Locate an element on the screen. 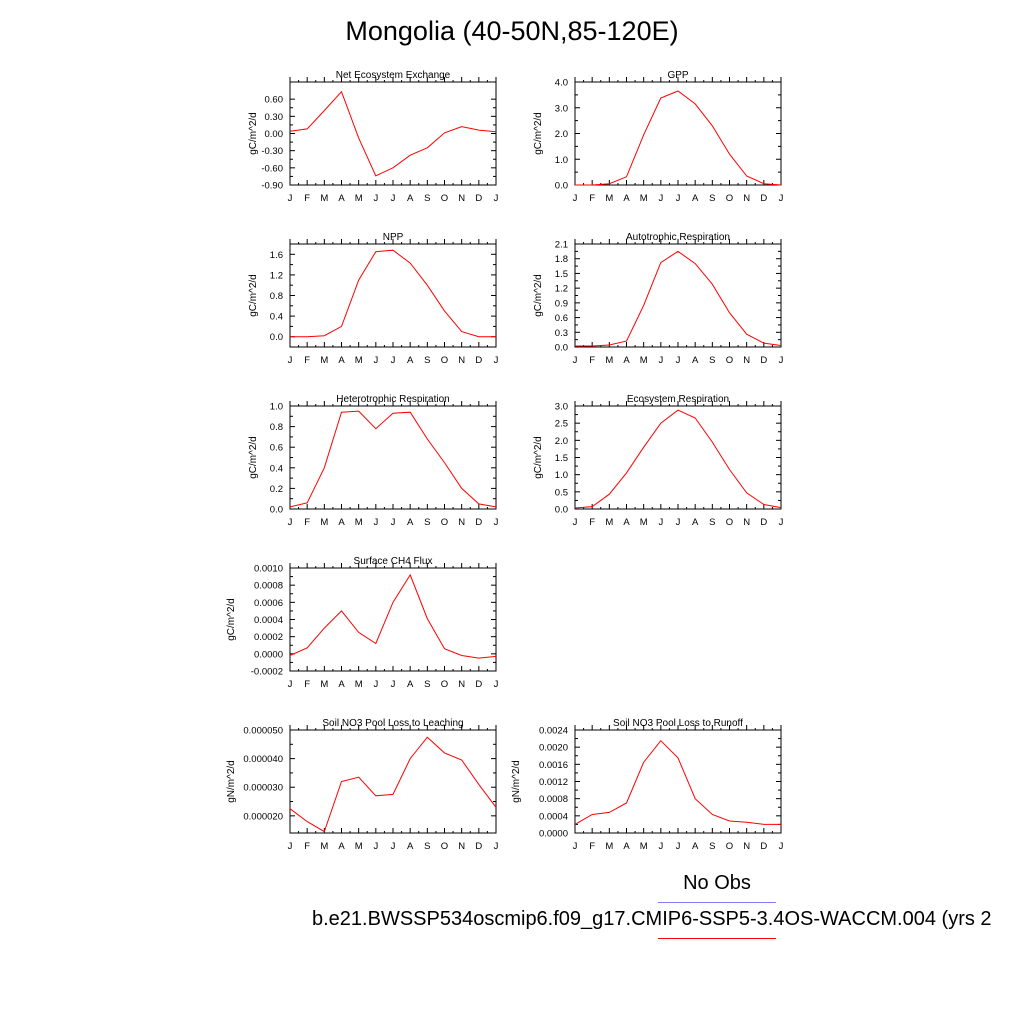 Image resolution: width=1024 pixels, height=1024 pixels. panel-title: Net Ecosystem Exchange is located at coordinates (393, 75).